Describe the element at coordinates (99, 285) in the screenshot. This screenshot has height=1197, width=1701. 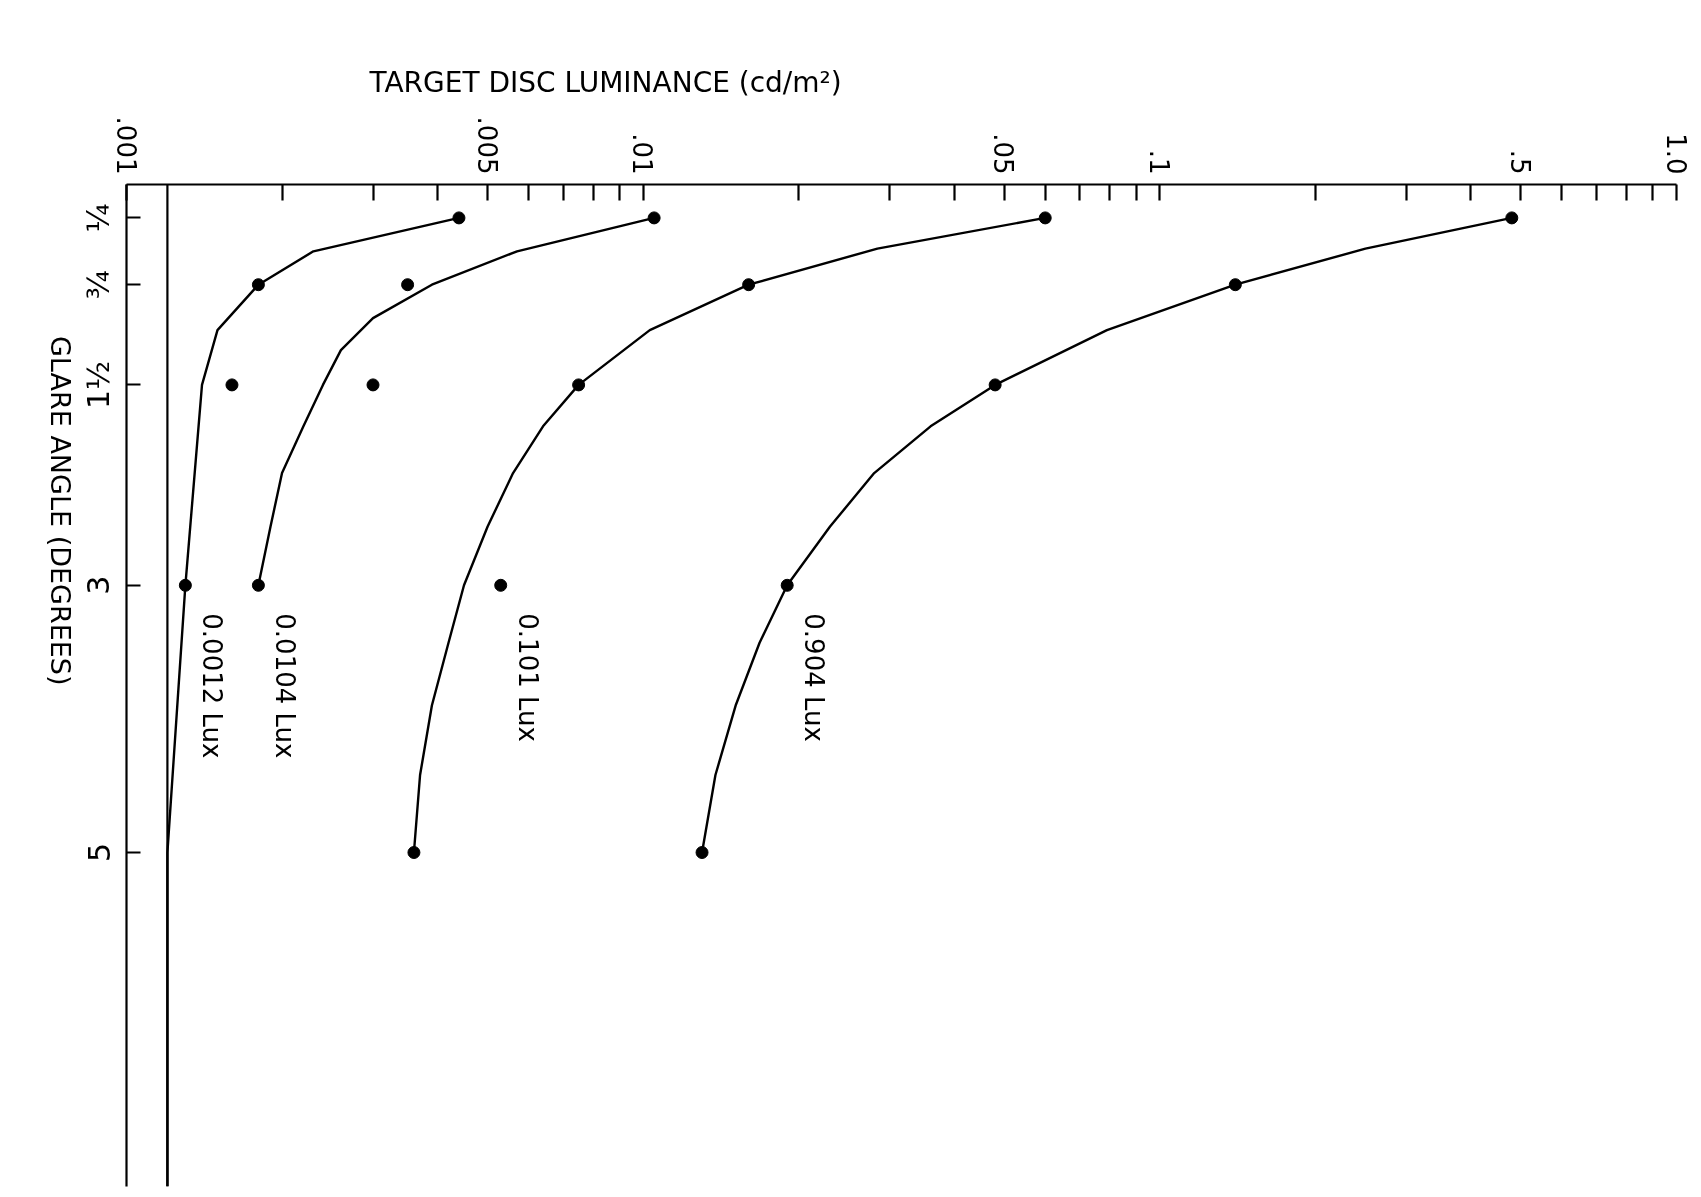
I see `y-tick-label: ¾` at that location.